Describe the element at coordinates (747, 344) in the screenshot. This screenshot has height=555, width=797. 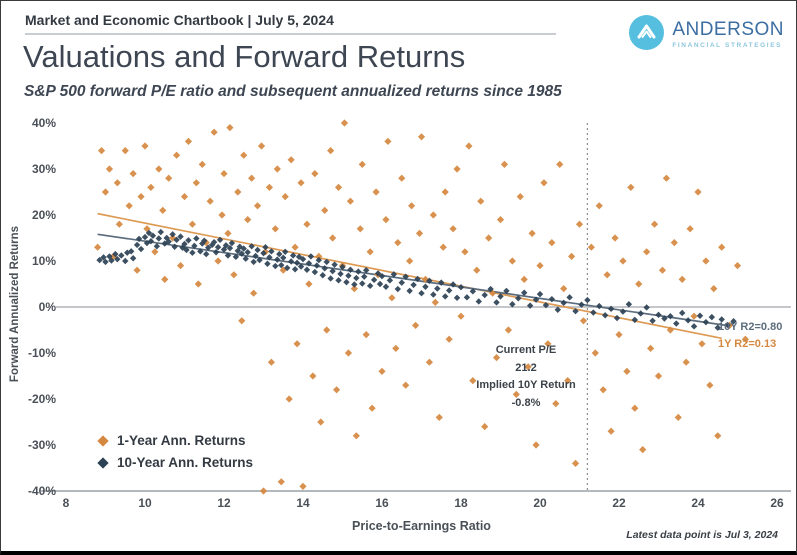
I see `r2-label-1y: 1Y R2=0.13` at that location.